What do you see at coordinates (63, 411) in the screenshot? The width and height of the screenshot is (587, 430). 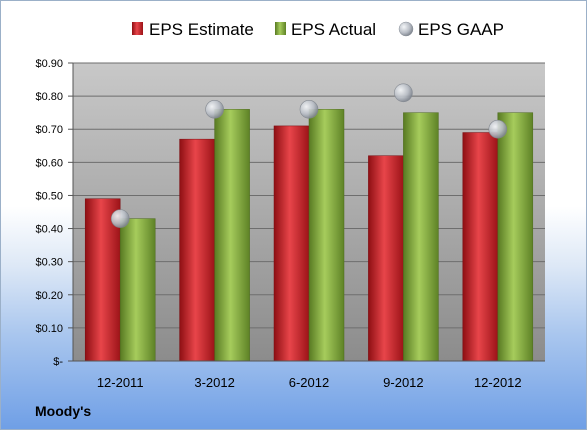 I see `company-name: Moody's` at bounding box center [63, 411].